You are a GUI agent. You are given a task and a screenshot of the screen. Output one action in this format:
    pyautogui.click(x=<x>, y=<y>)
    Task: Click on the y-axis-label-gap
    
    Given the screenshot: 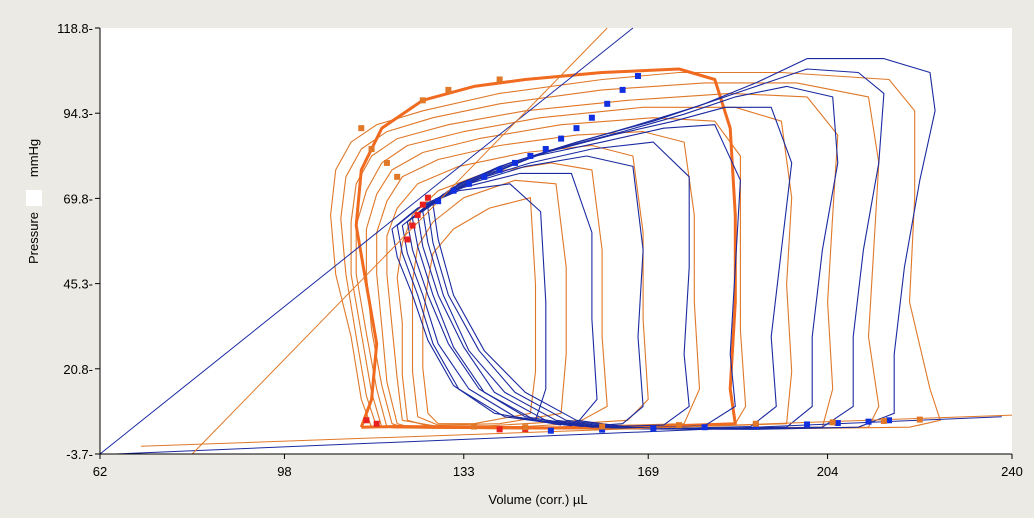 What is the action you would take?
    pyautogui.click(x=34, y=198)
    